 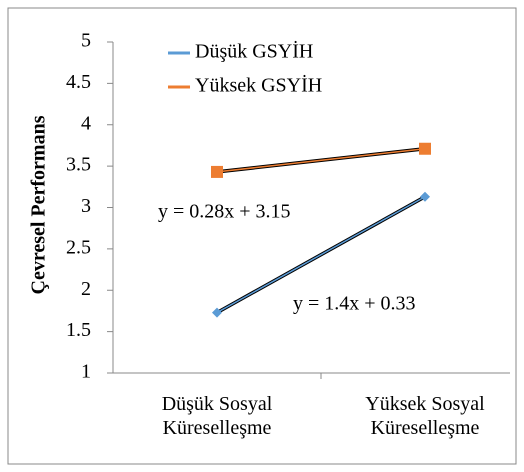 I want to click on y-axis-title: Çevresel Performans, so click(x=39, y=204).